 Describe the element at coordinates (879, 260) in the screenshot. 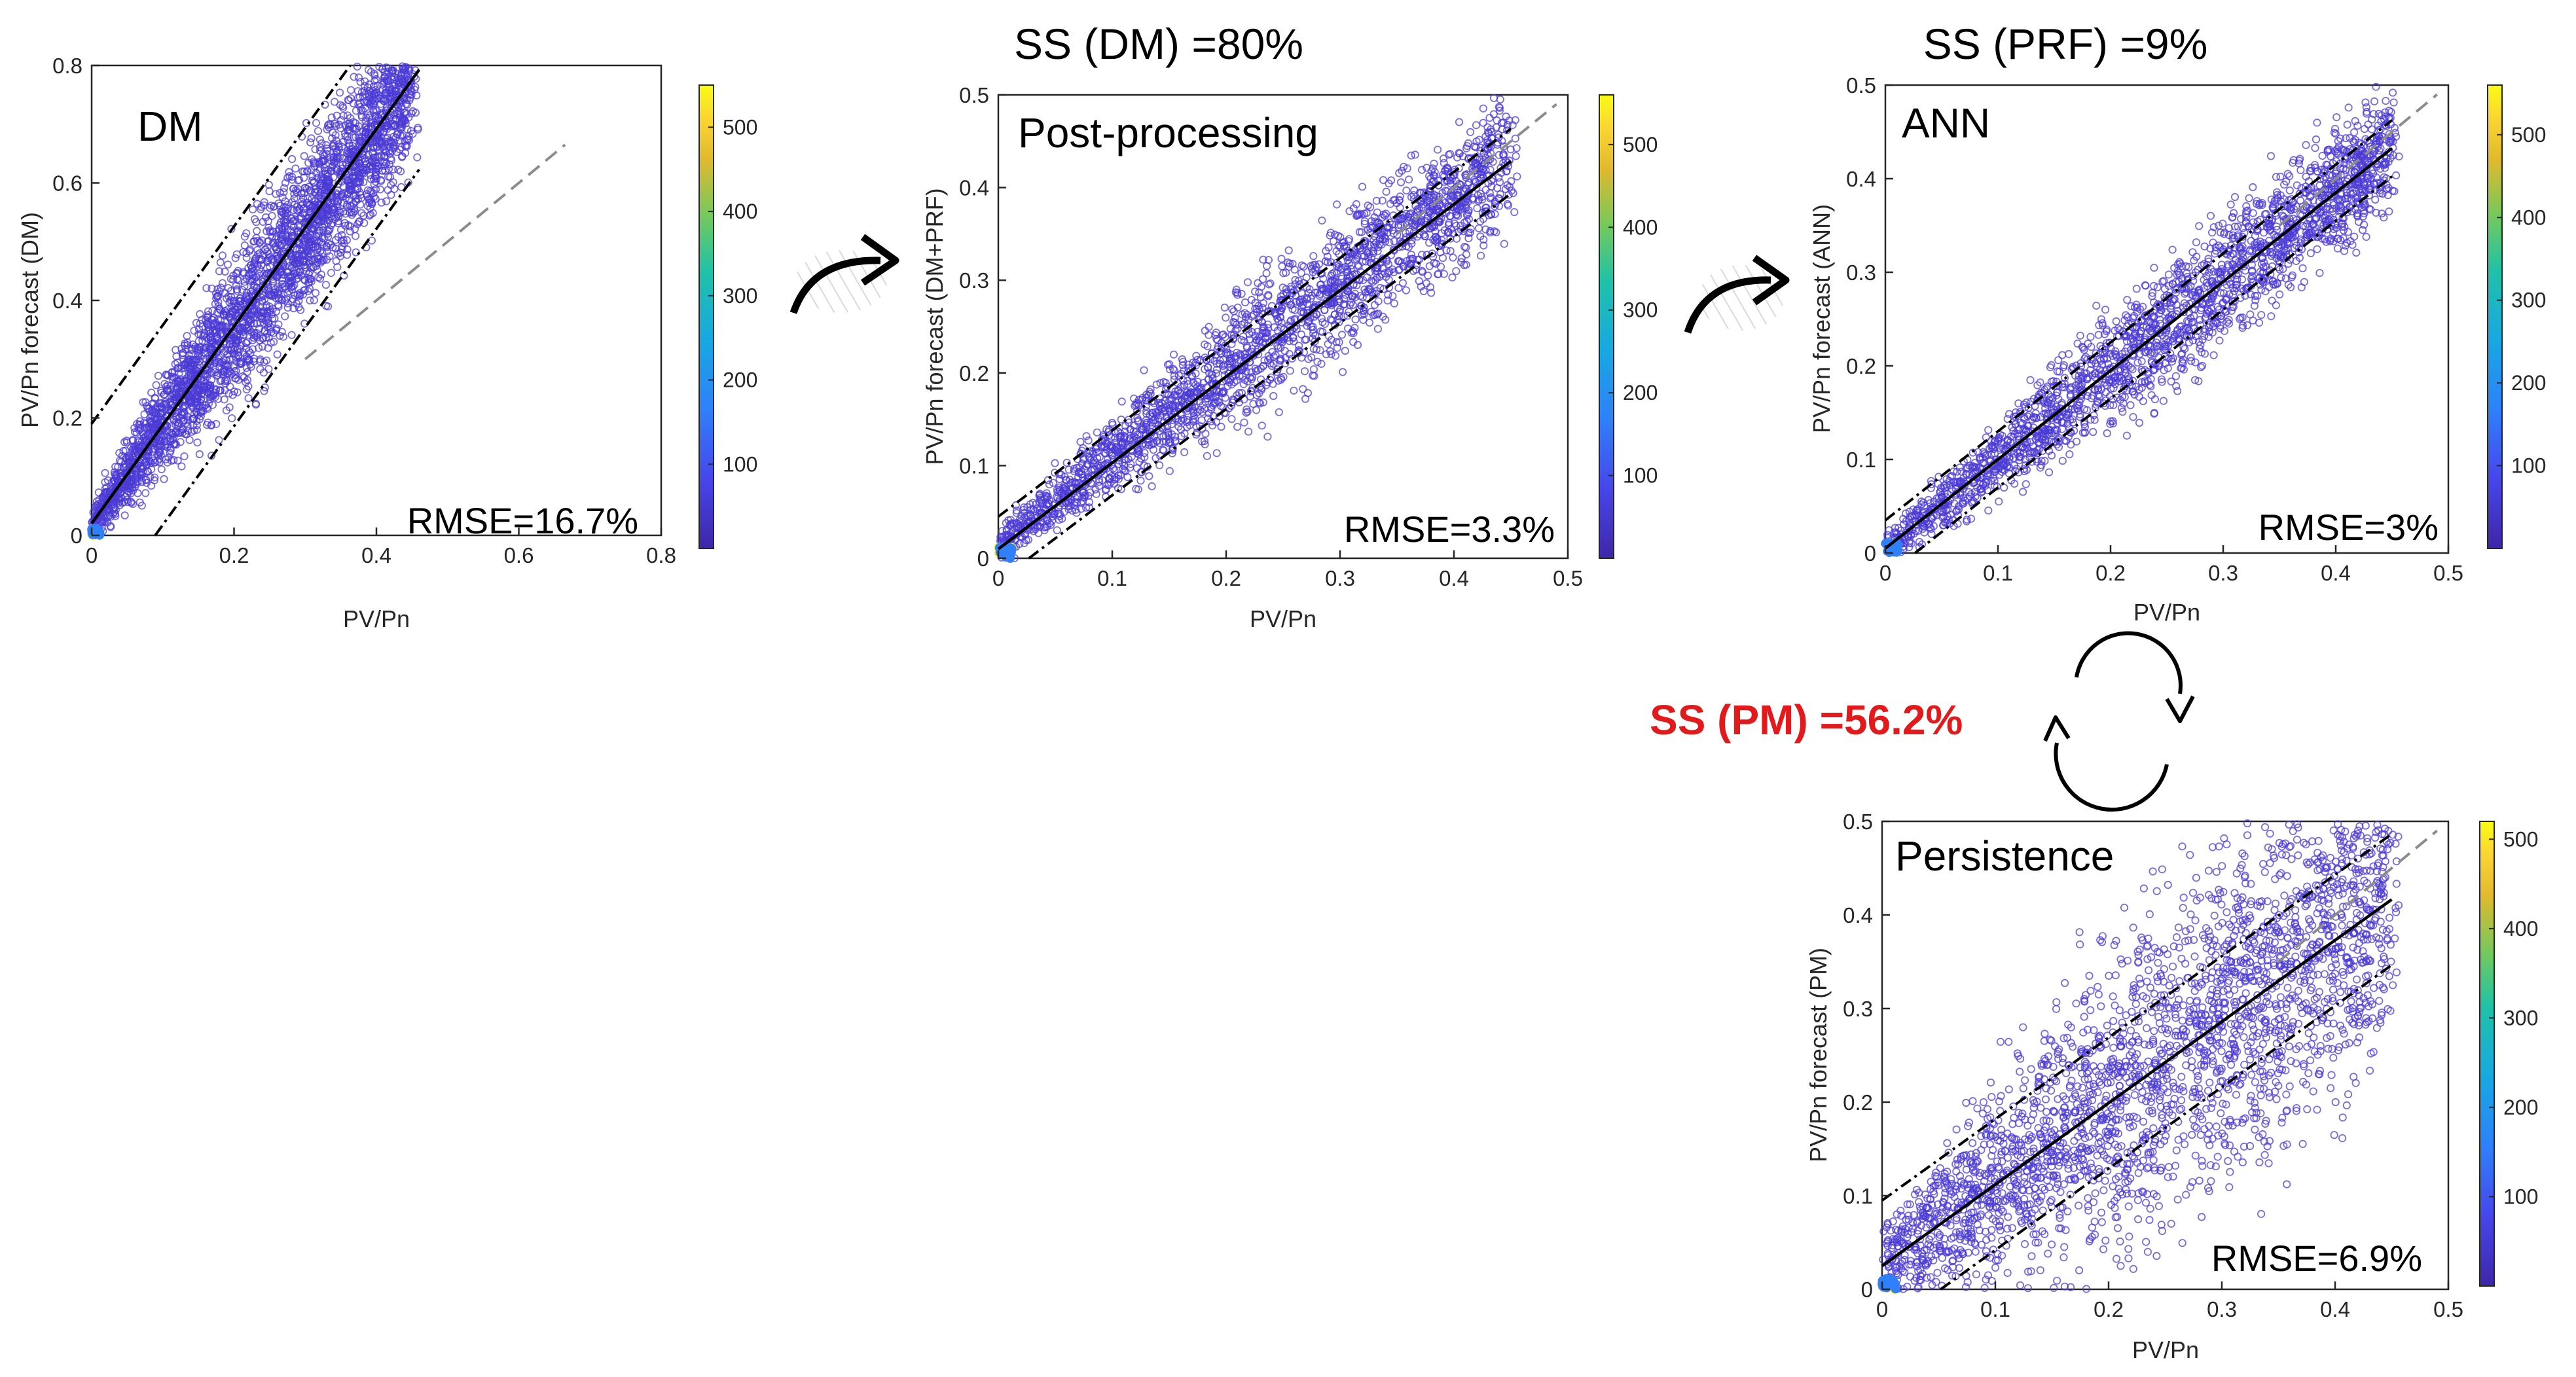

I see `arrow-head` at that location.